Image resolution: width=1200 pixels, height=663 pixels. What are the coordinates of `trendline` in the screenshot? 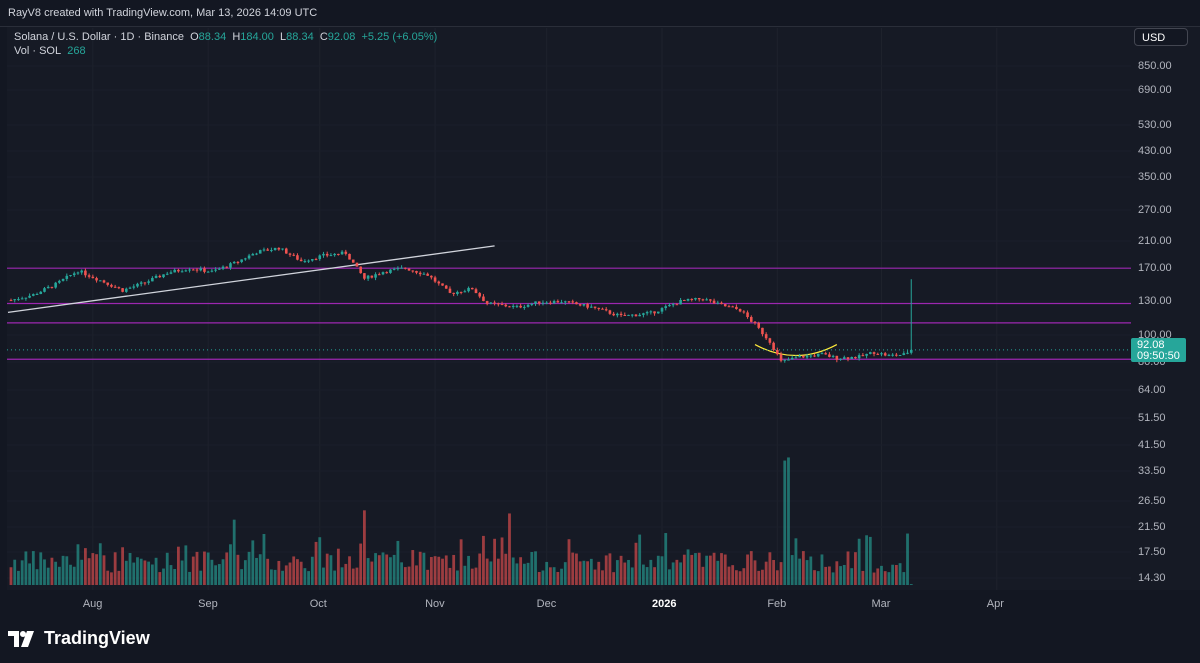 It's located at (251, 279).